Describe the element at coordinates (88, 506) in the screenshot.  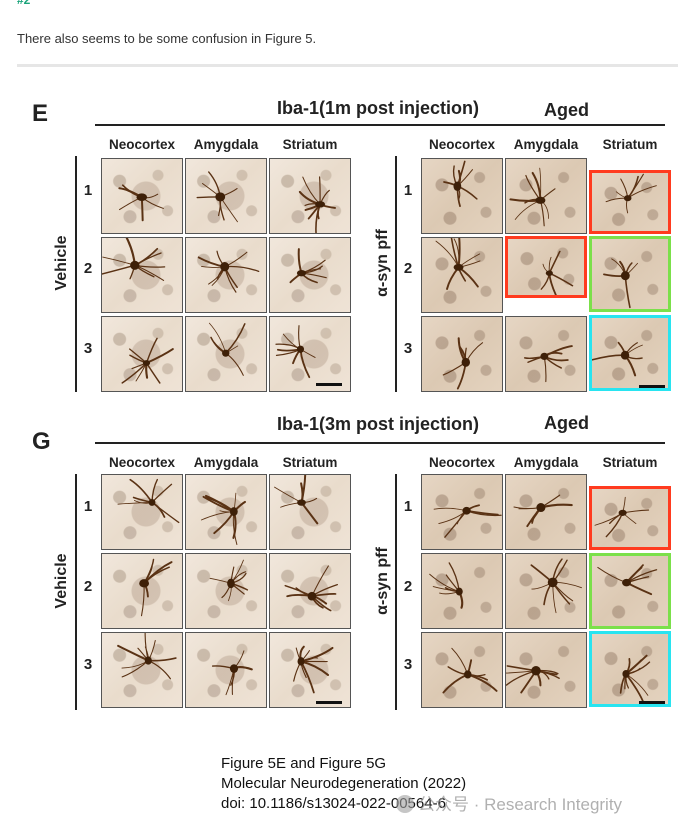
I see `row-number: 1` at that location.